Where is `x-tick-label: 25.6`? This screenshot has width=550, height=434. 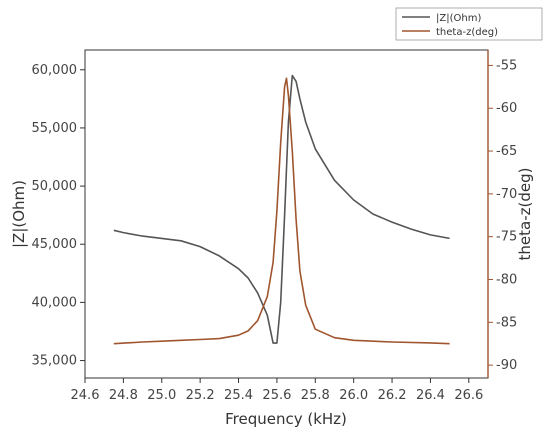
x-tick-label: 25.6 is located at coordinates (276, 395).